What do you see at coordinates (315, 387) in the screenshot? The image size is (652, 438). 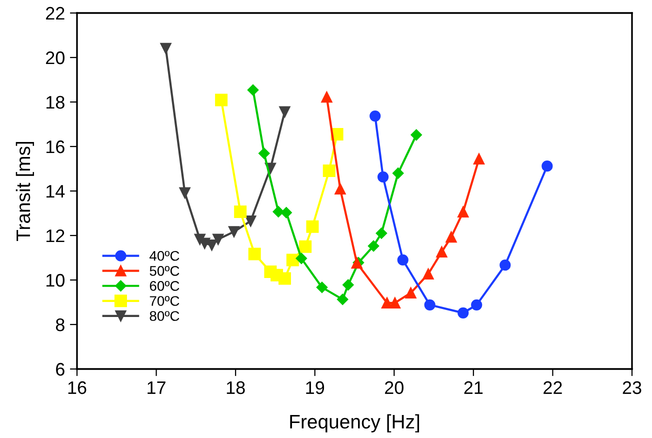 I see `x-tick-label: 19` at bounding box center [315, 387].